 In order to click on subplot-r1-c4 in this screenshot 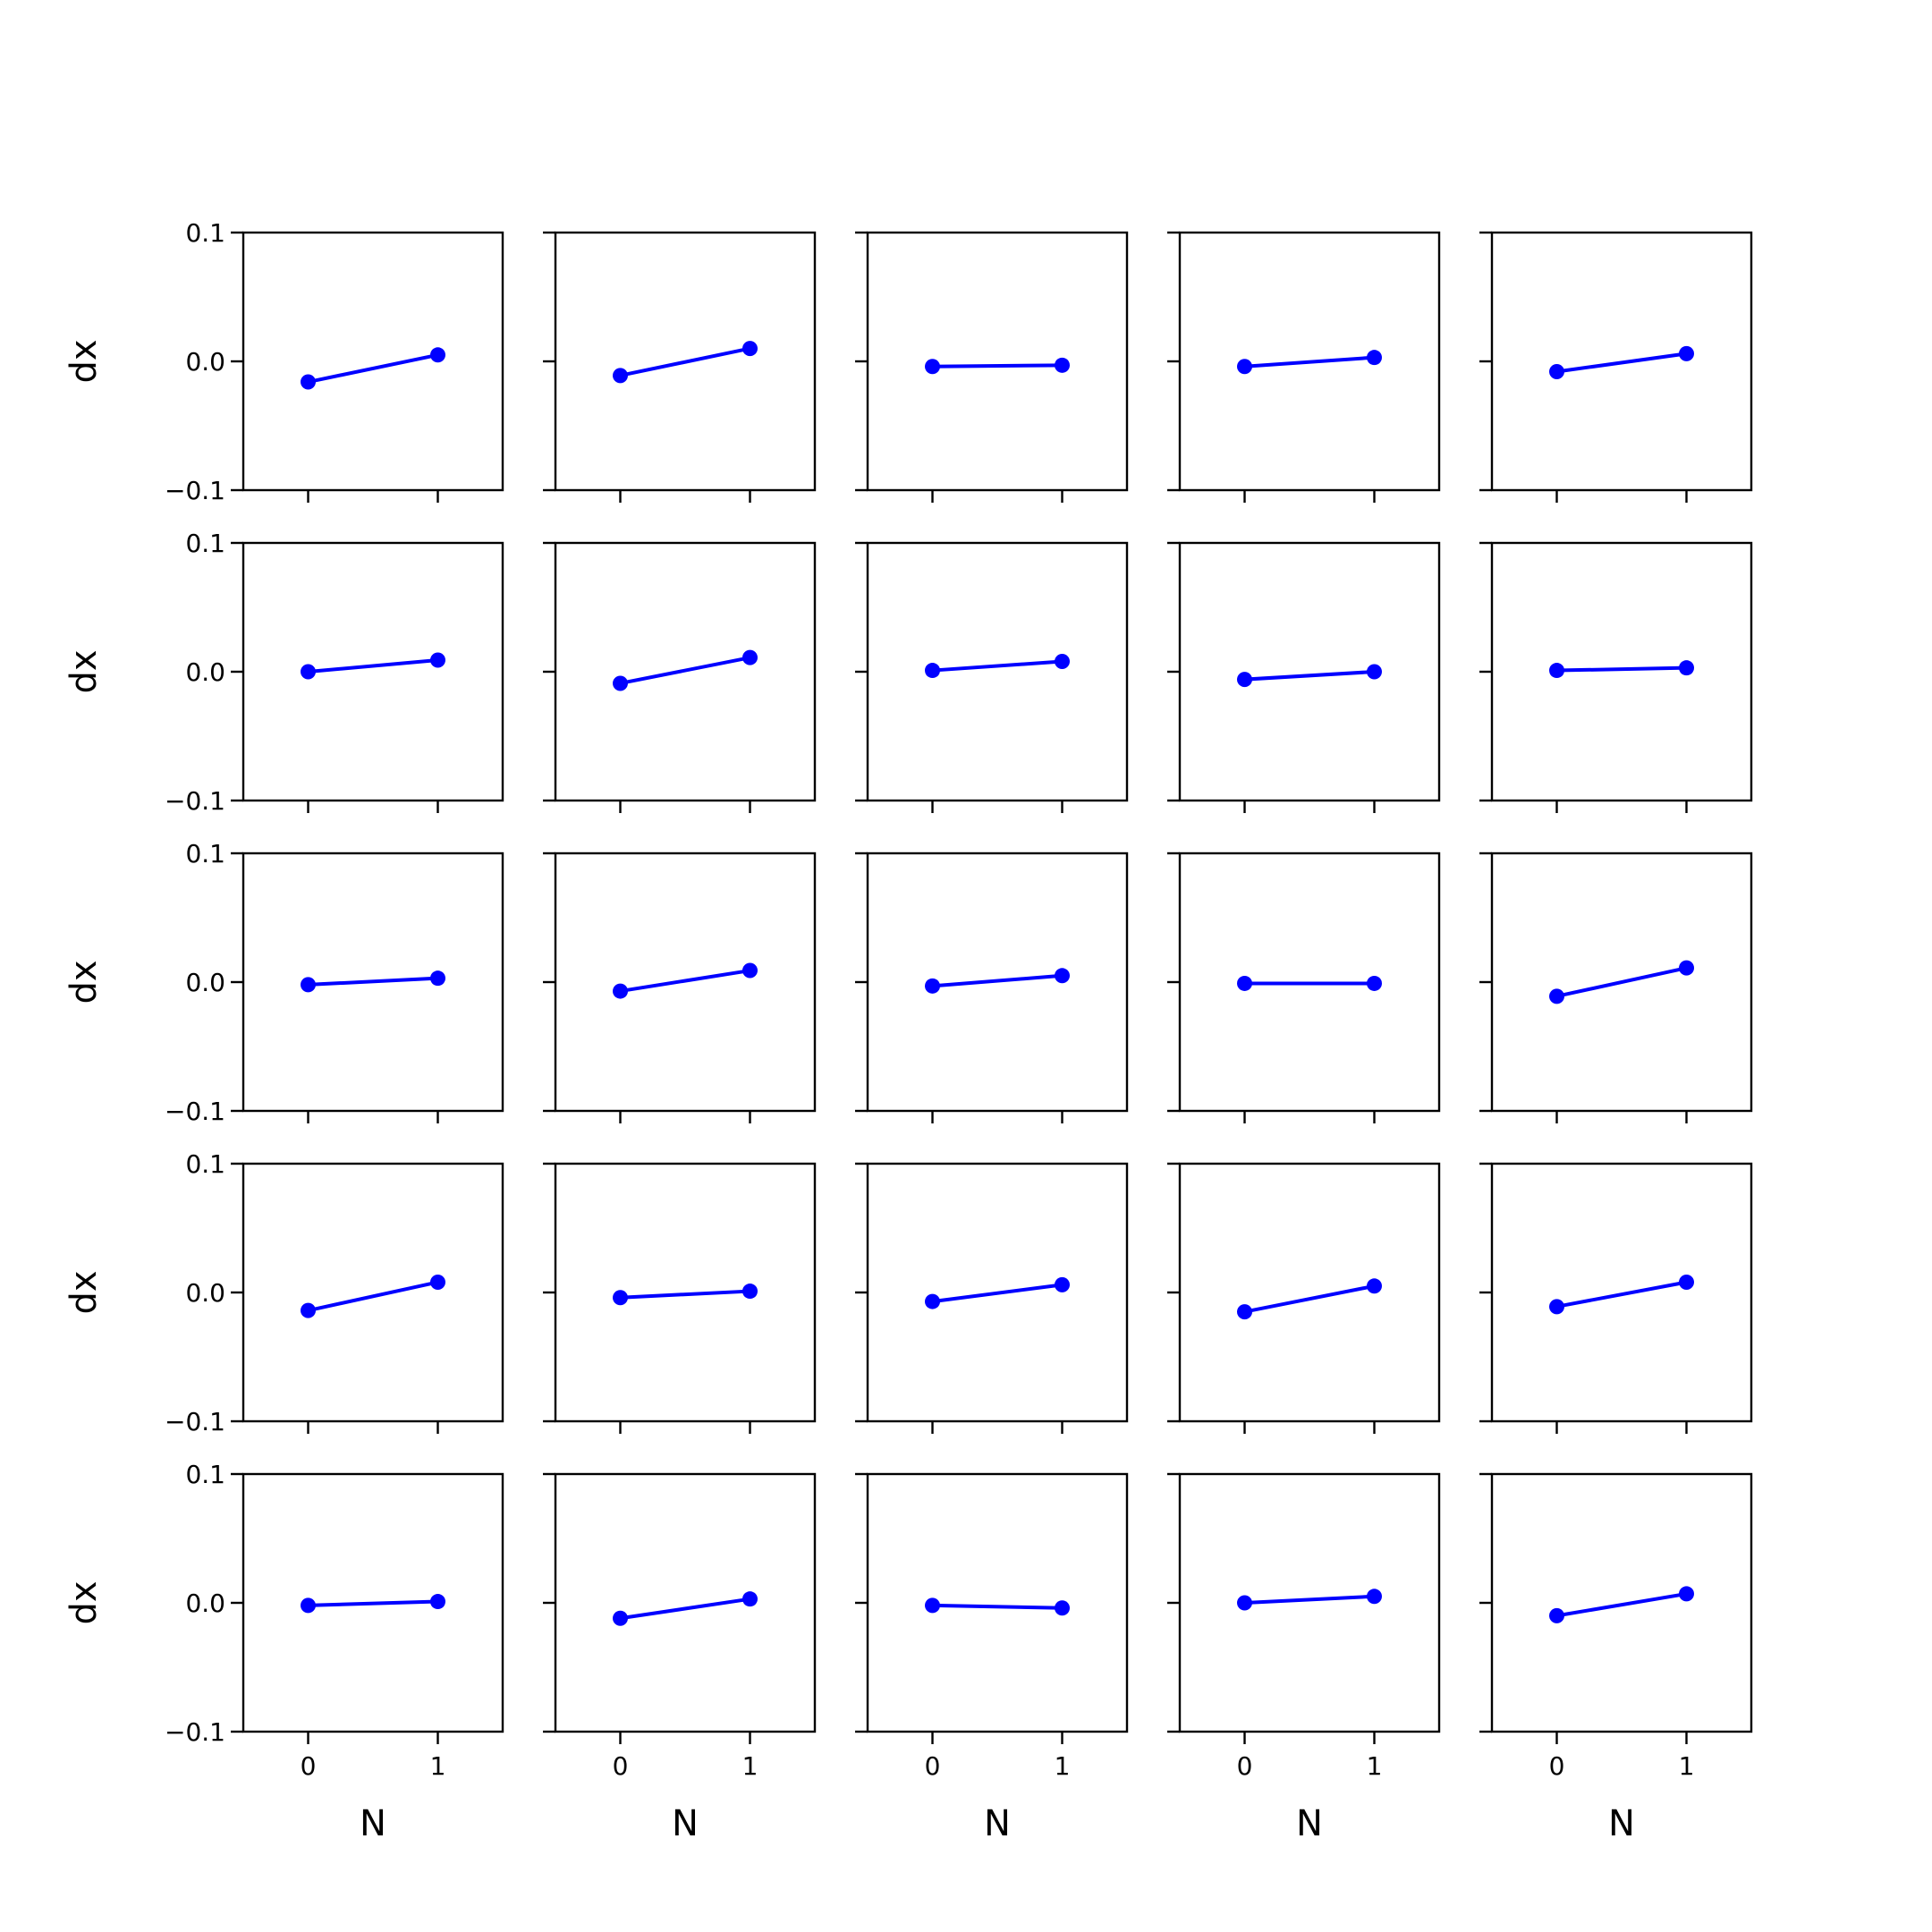, I will do `click(1616, 677)`.